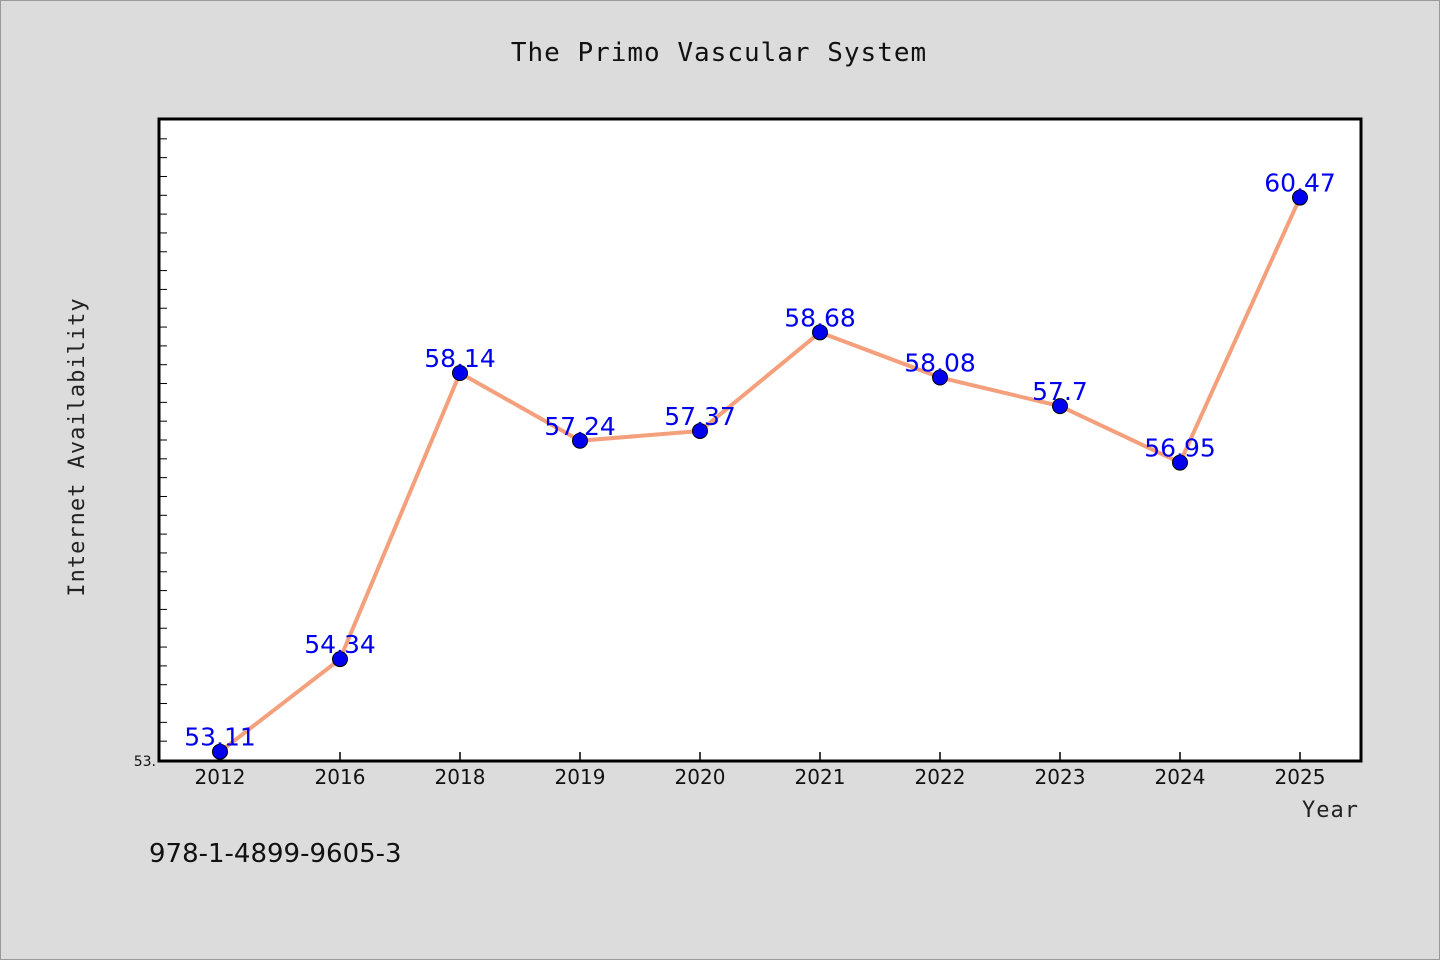 The image size is (1440, 960). What do you see at coordinates (580, 777) in the screenshot?
I see `x-tick-label: 2019` at bounding box center [580, 777].